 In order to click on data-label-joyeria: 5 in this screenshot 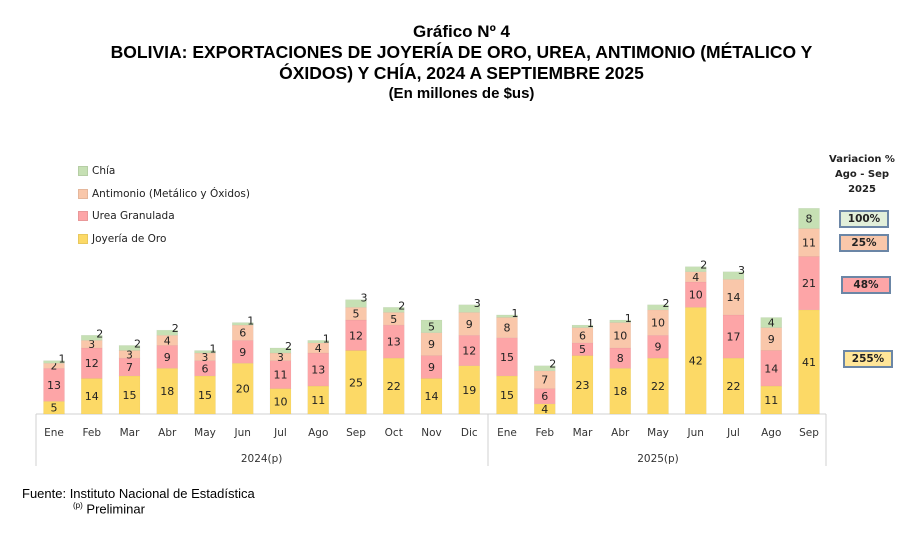, I will do `click(54, 408)`.